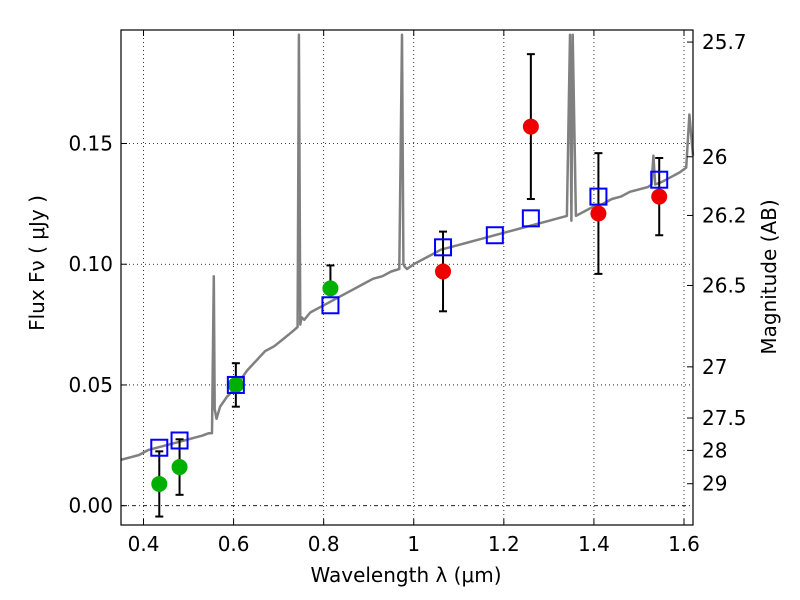 The image size is (800, 600). I want to click on y2-tick-label: 26.2, so click(724, 215).